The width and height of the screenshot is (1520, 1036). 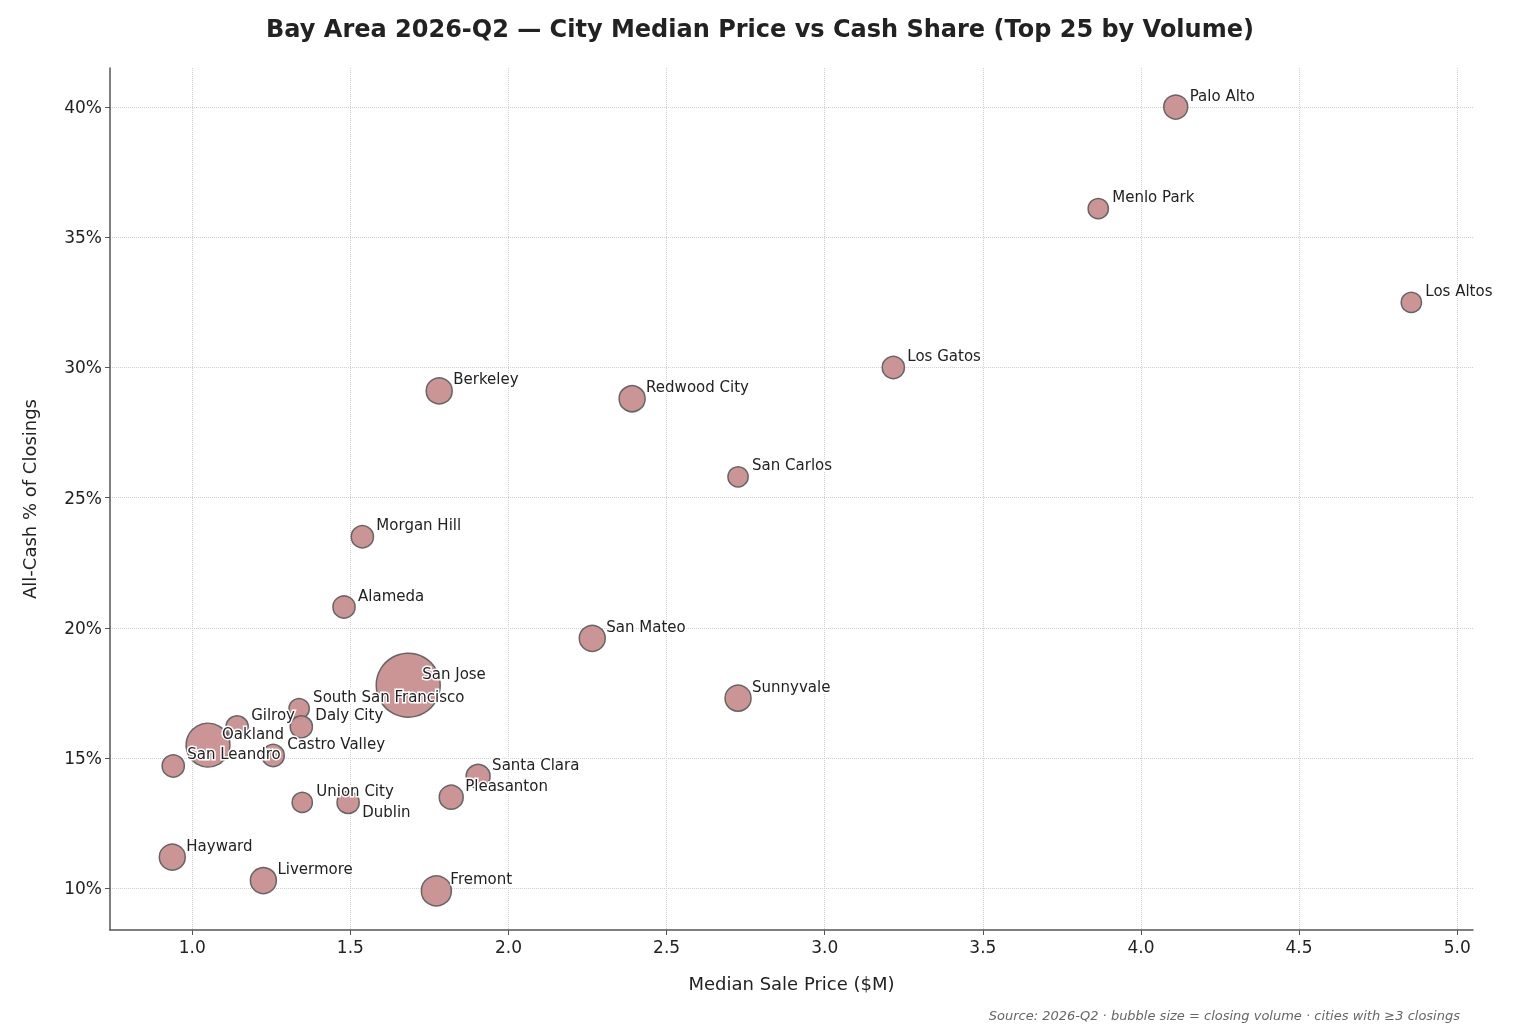 I want to click on annotation: Morgan Hill, so click(x=419, y=525).